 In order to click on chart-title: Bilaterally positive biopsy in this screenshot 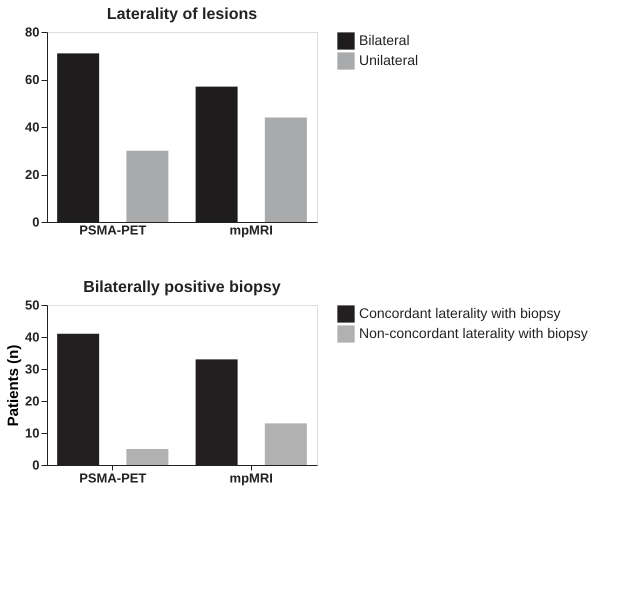, I will do `click(182, 287)`.